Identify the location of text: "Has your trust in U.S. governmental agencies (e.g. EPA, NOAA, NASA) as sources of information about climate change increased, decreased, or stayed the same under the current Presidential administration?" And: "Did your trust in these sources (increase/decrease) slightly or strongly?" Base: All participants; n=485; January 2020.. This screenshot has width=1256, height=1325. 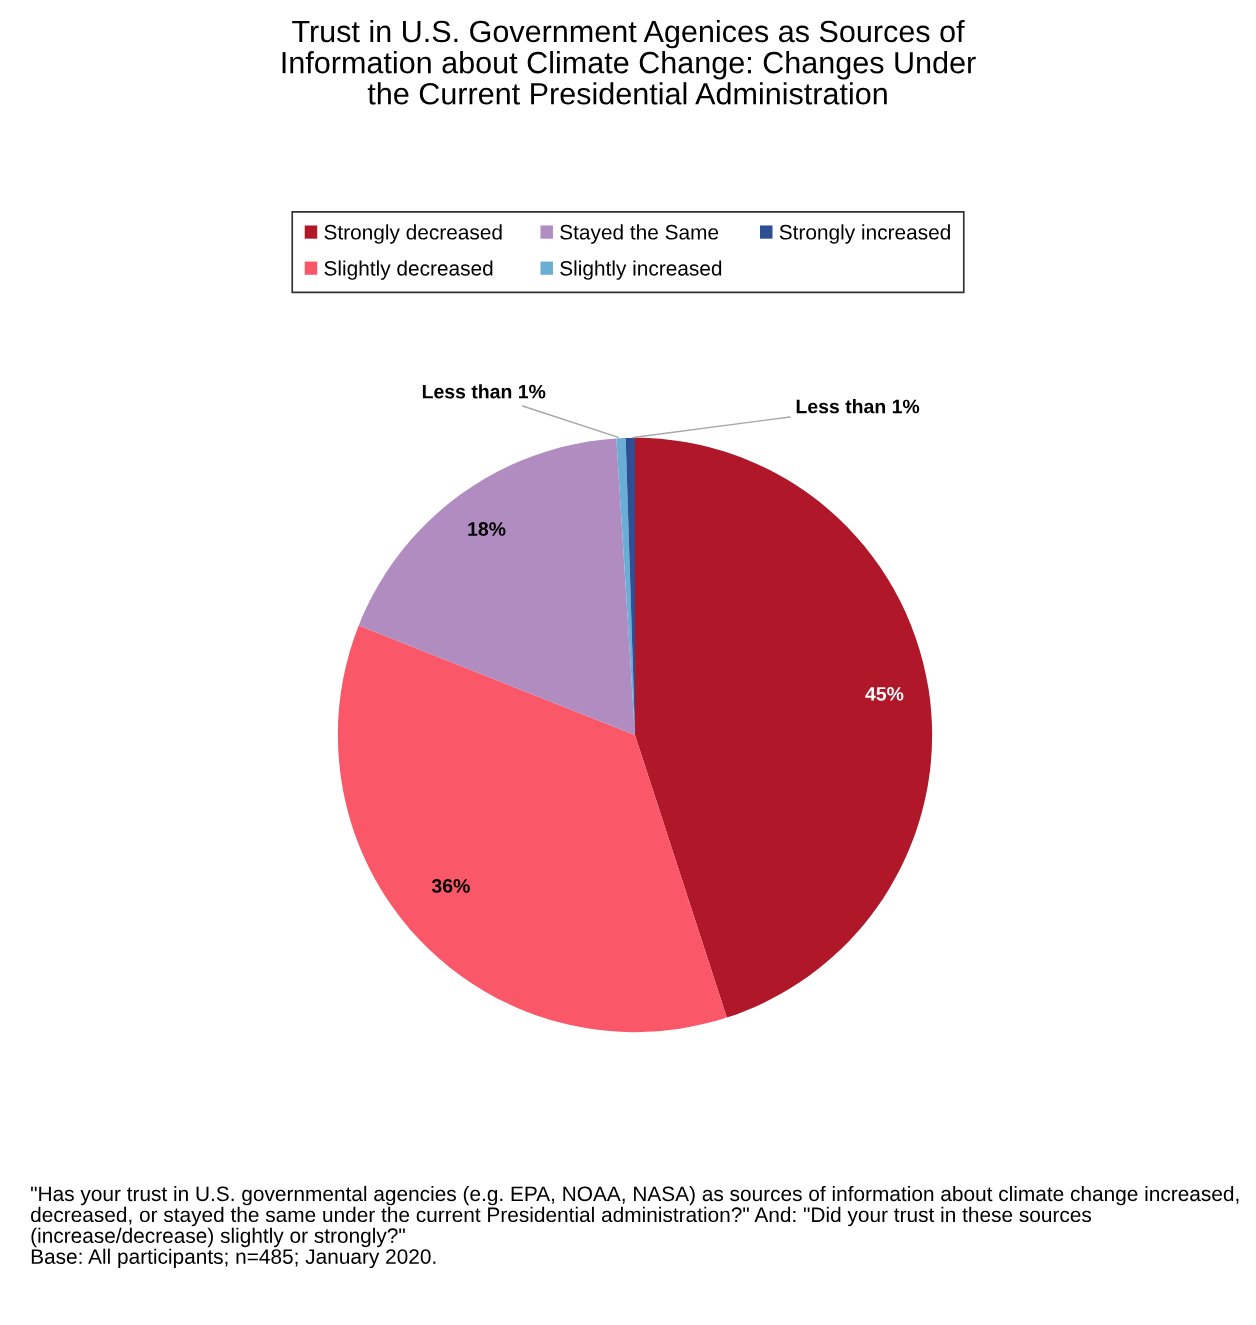
(635, 1227).